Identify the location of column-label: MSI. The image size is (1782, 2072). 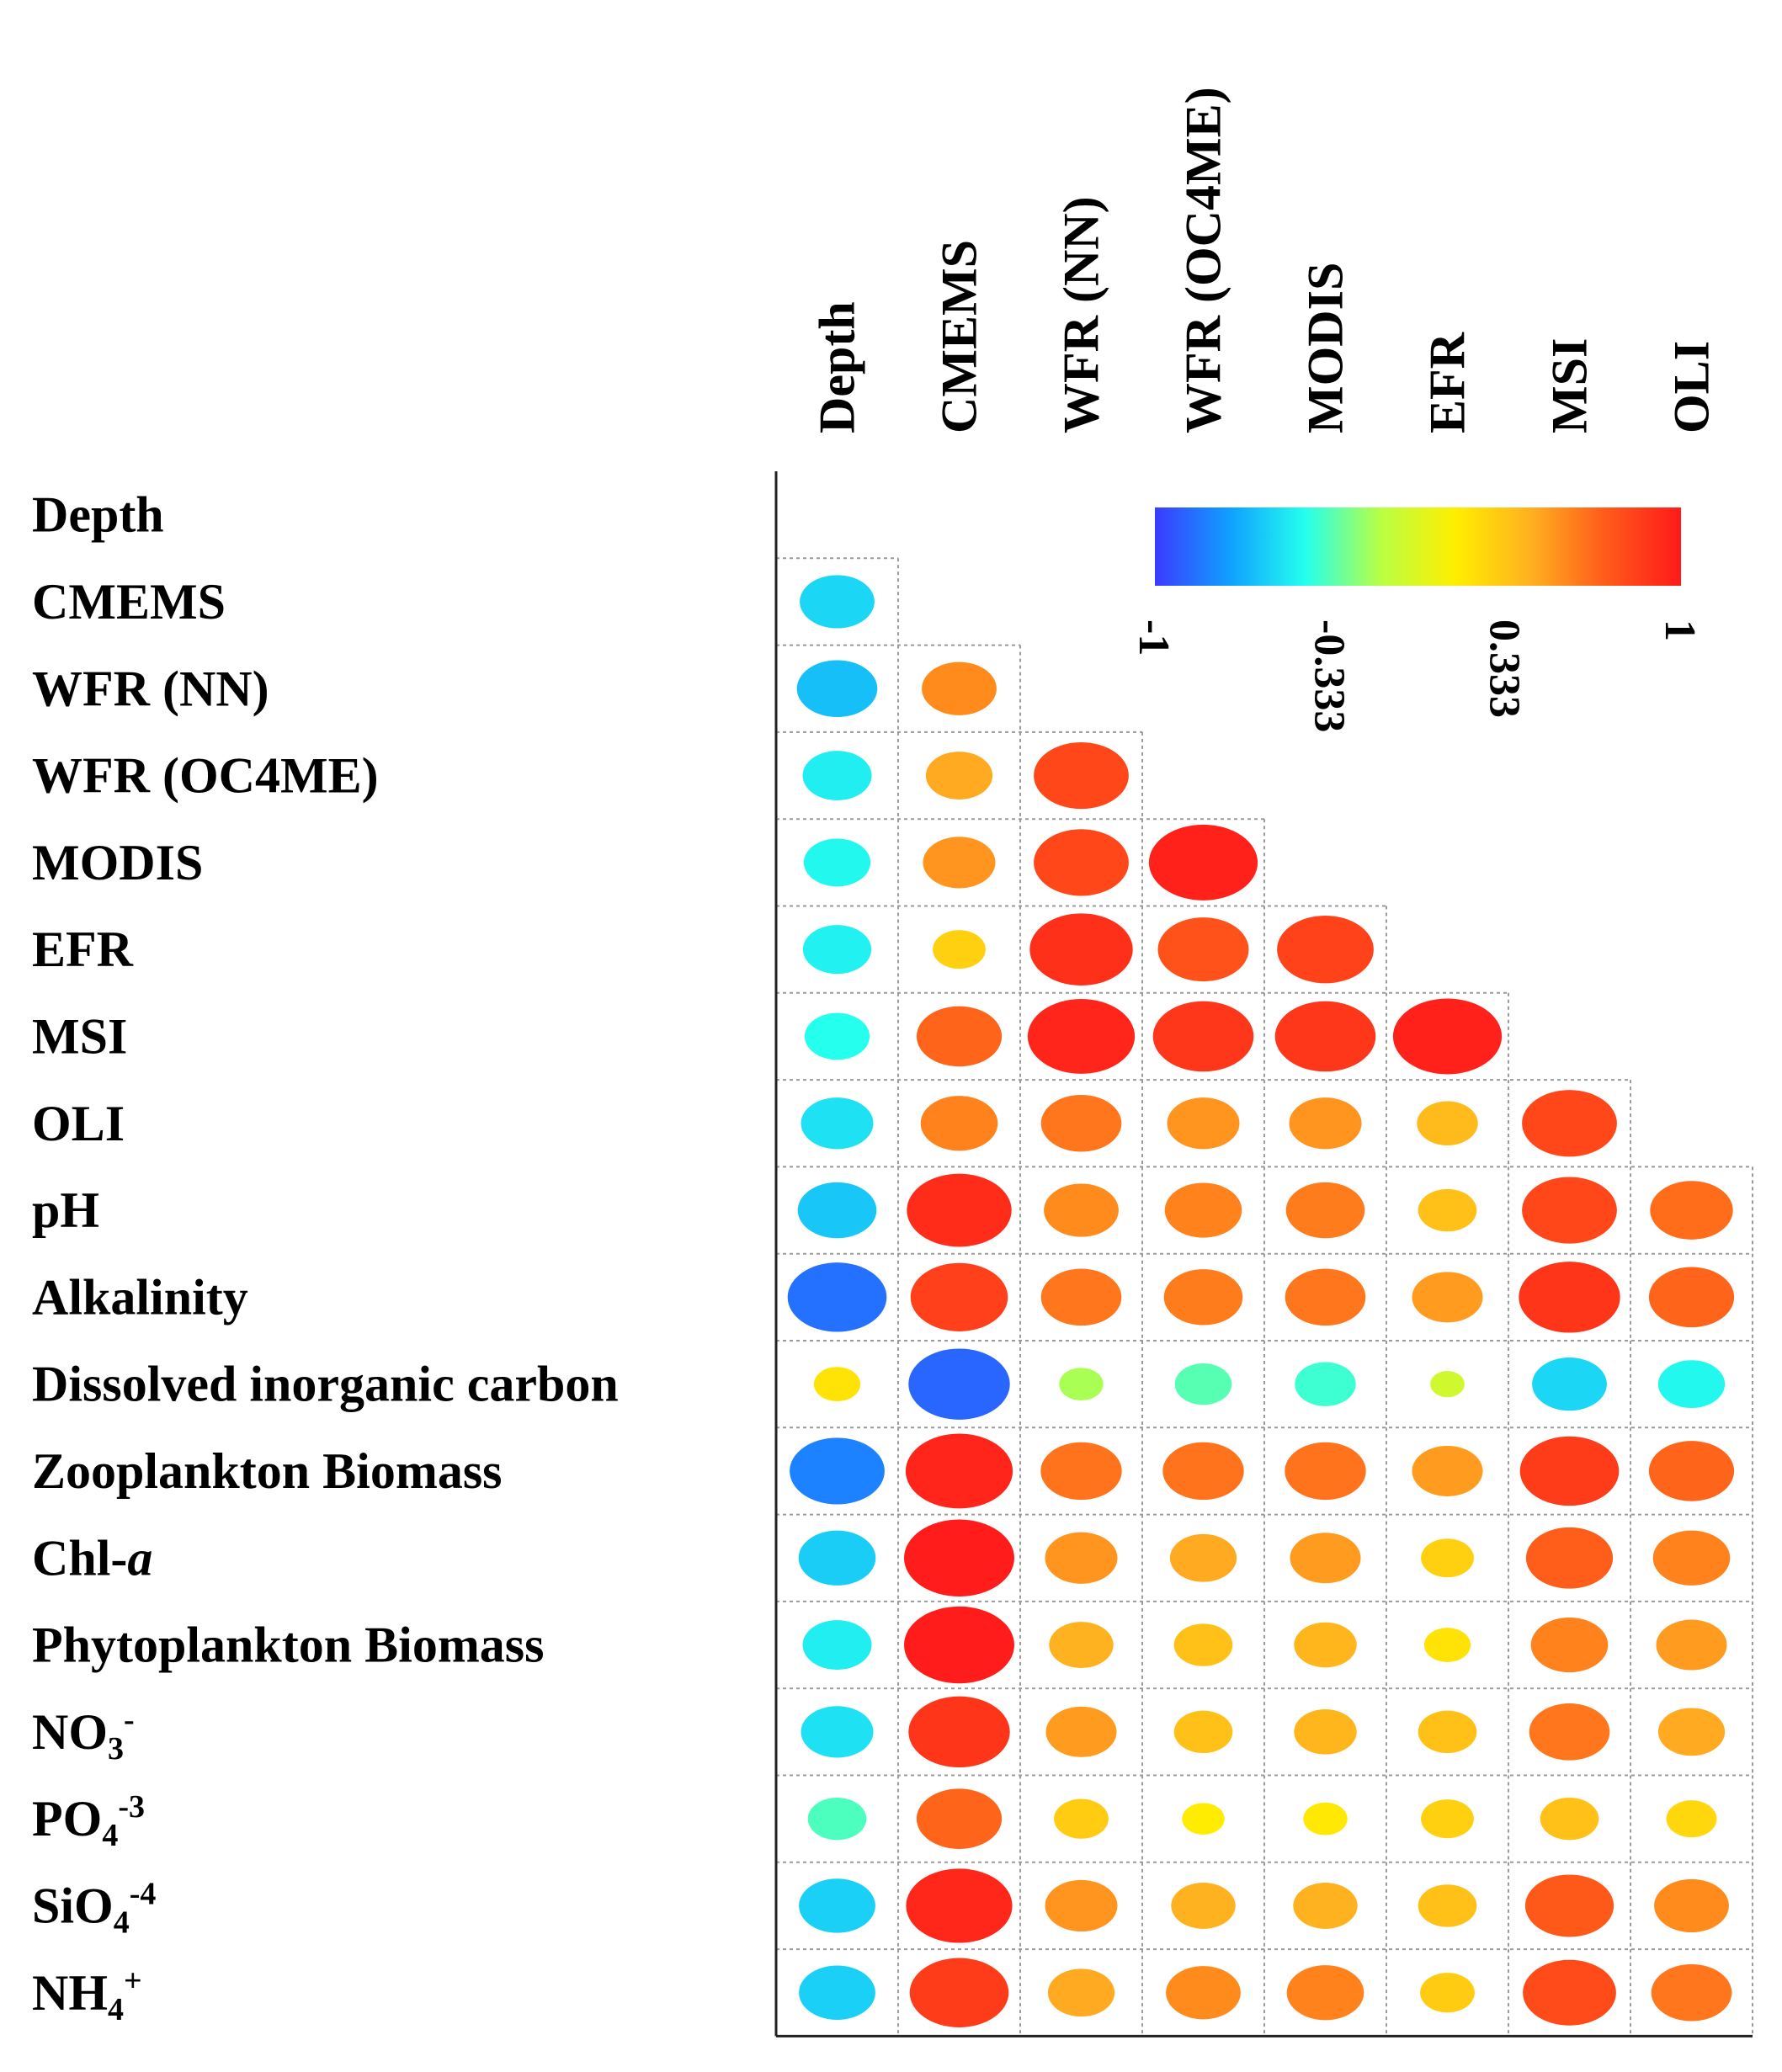
(1570, 385).